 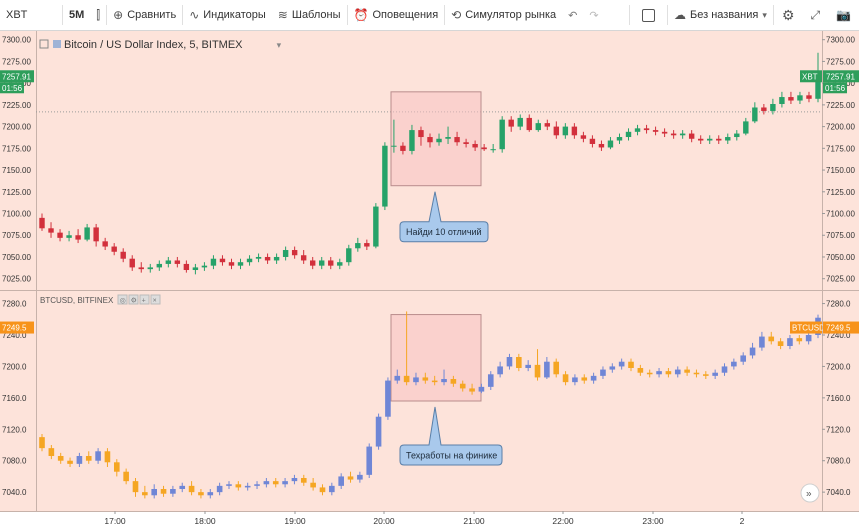 I want to click on layout-name-label: Без названия, so click(x=724, y=15).